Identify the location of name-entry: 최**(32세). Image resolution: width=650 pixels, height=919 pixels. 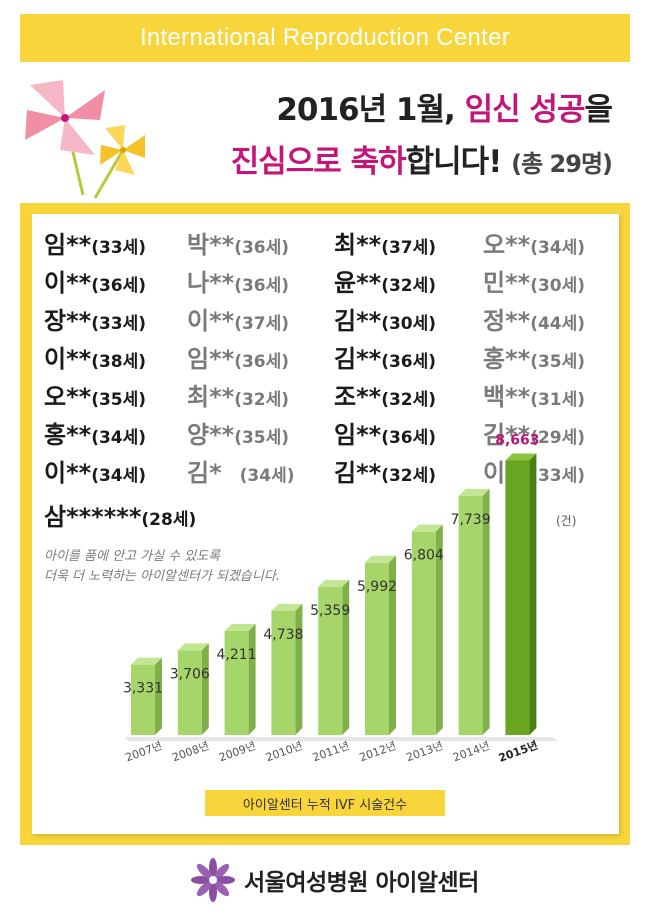
(238, 397).